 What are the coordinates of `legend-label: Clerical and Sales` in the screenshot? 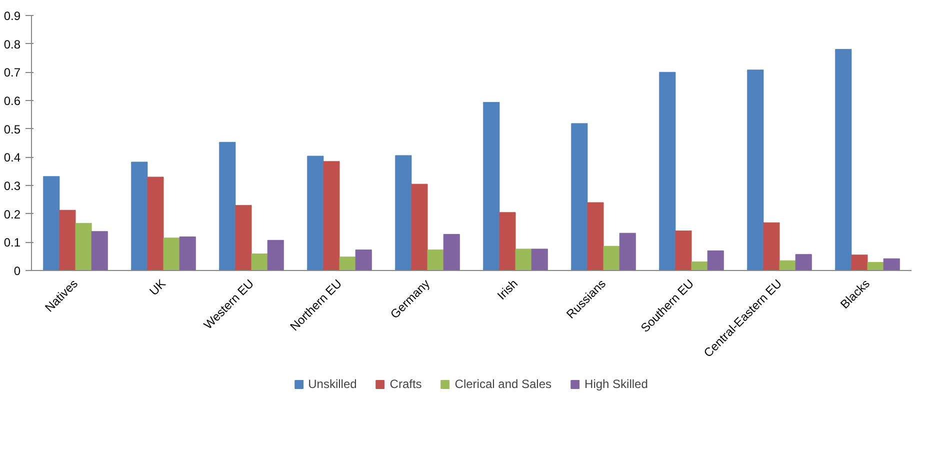 It's located at (503, 384).